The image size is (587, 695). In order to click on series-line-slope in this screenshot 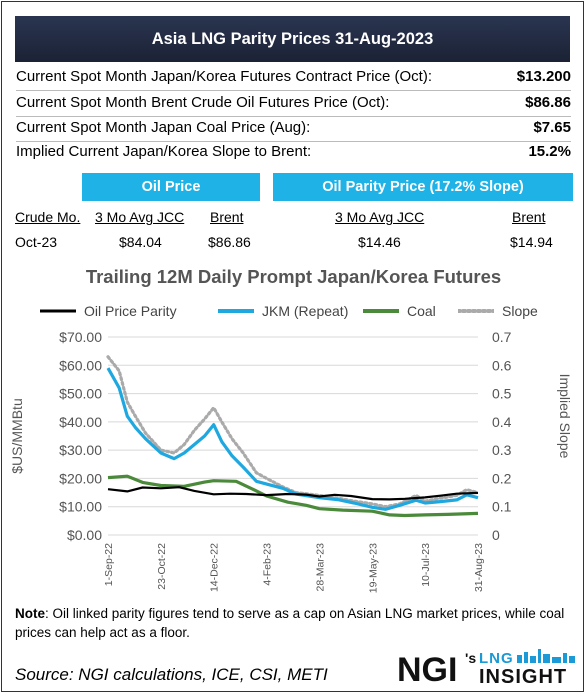, I will do `click(293, 432)`.